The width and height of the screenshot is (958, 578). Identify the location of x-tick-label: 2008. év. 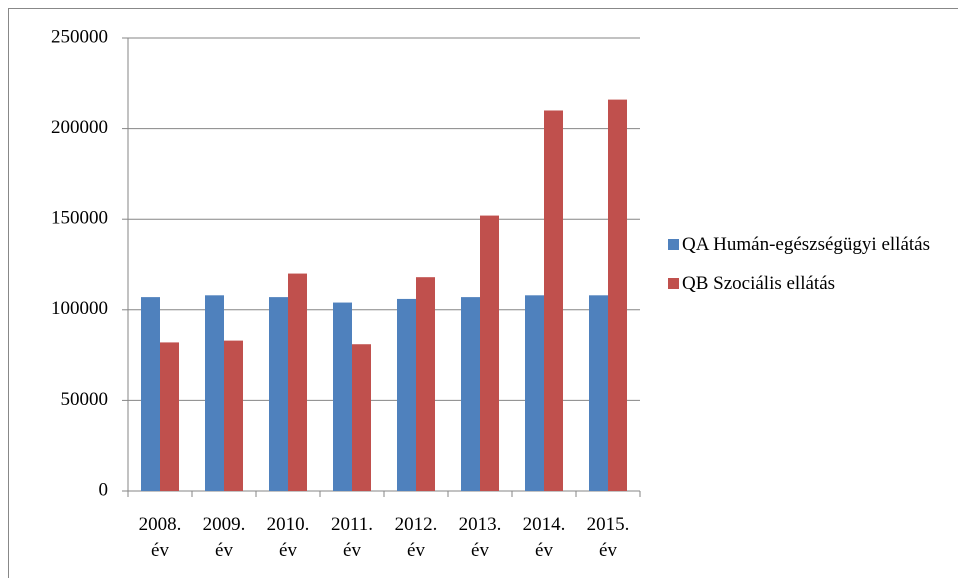
(160, 537).